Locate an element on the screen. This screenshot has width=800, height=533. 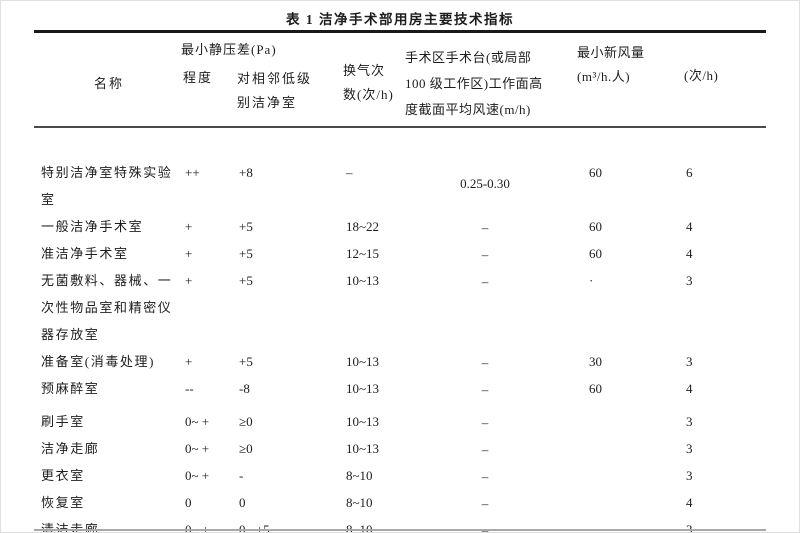
header-work-surface-velocity: 手术区手术台(或局部 100 级工作区)工作面高 度截面平均风速(m/h) is located at coordinates (490, 84).